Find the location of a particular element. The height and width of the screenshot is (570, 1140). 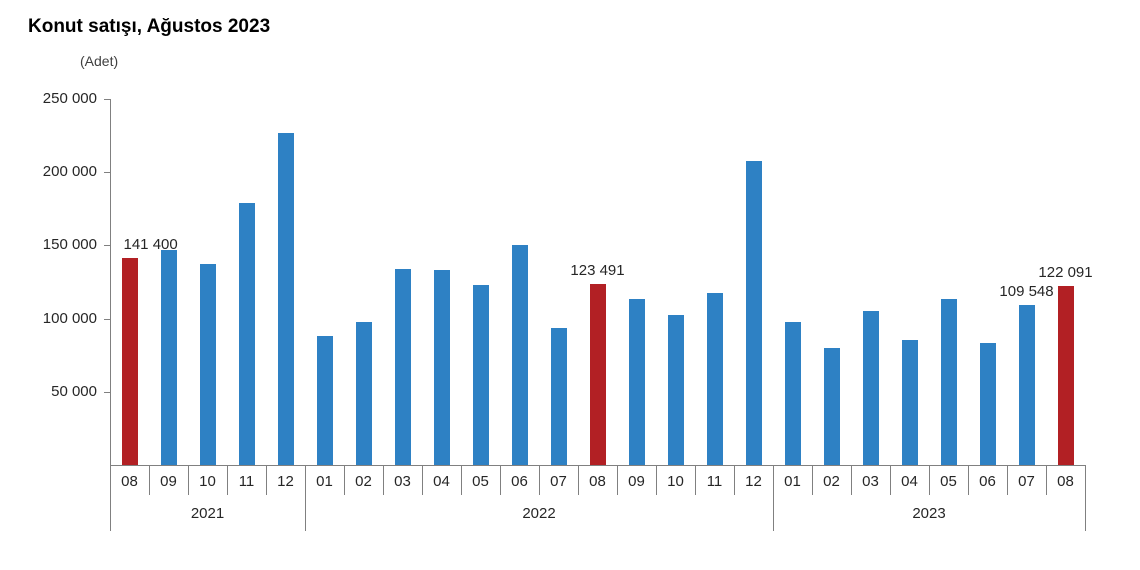

bar-value-label: 122 091 is located at coordinates (1065, 272).